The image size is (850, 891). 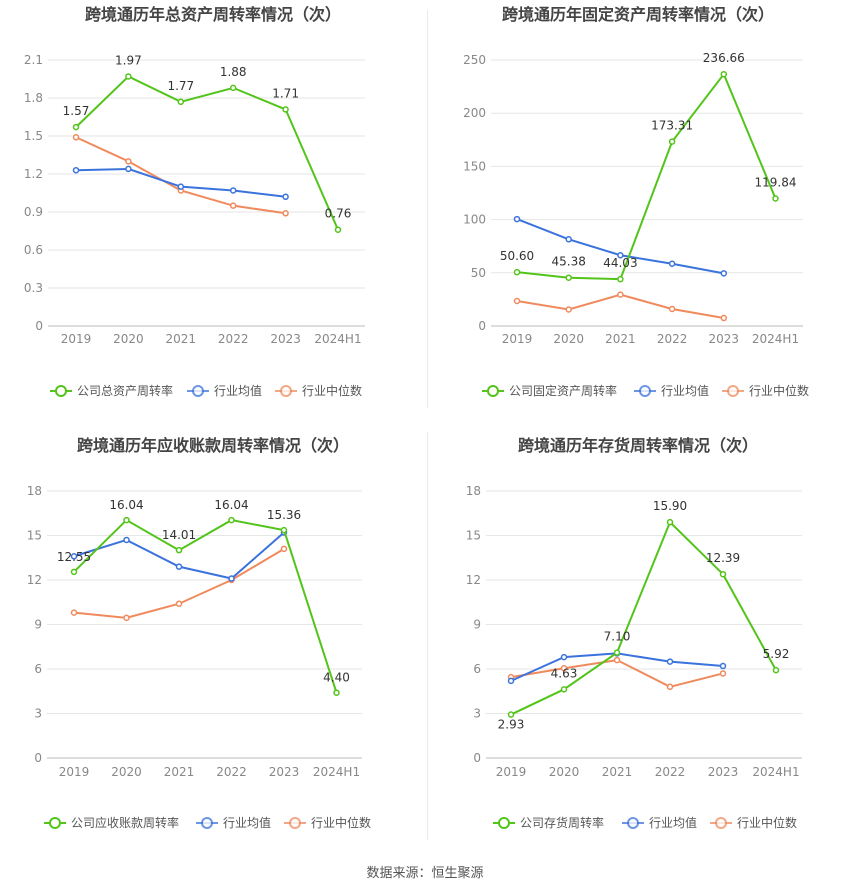 What do you see at coordinates (564, 673) in the screenshot?
I see `data-label: 4.63` at bounding box center [564, 673].